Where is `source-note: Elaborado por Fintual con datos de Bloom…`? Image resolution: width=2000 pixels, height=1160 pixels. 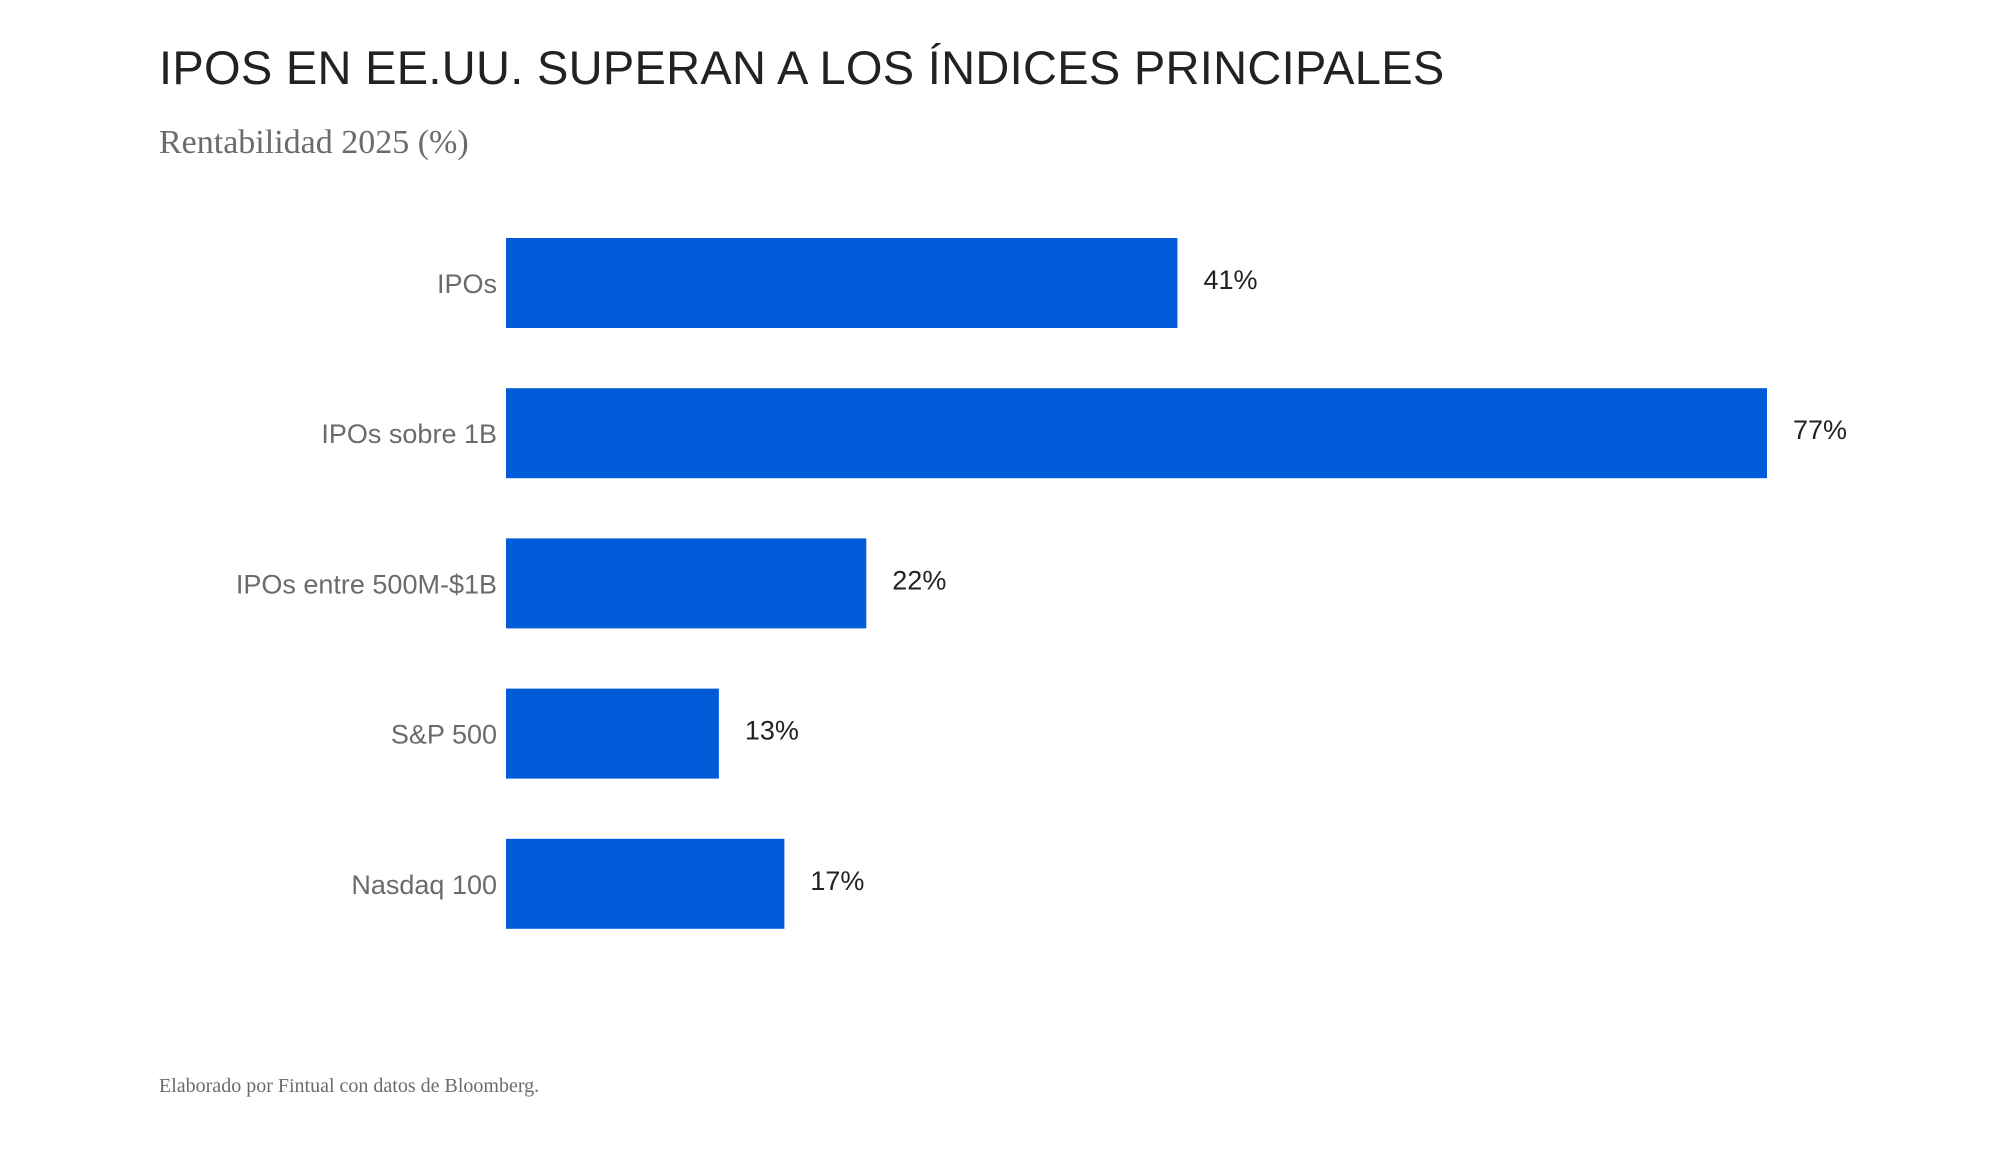
source-note: Elaborado por Fintual con datos de Bloom… is located at coordinates (349, 1086).